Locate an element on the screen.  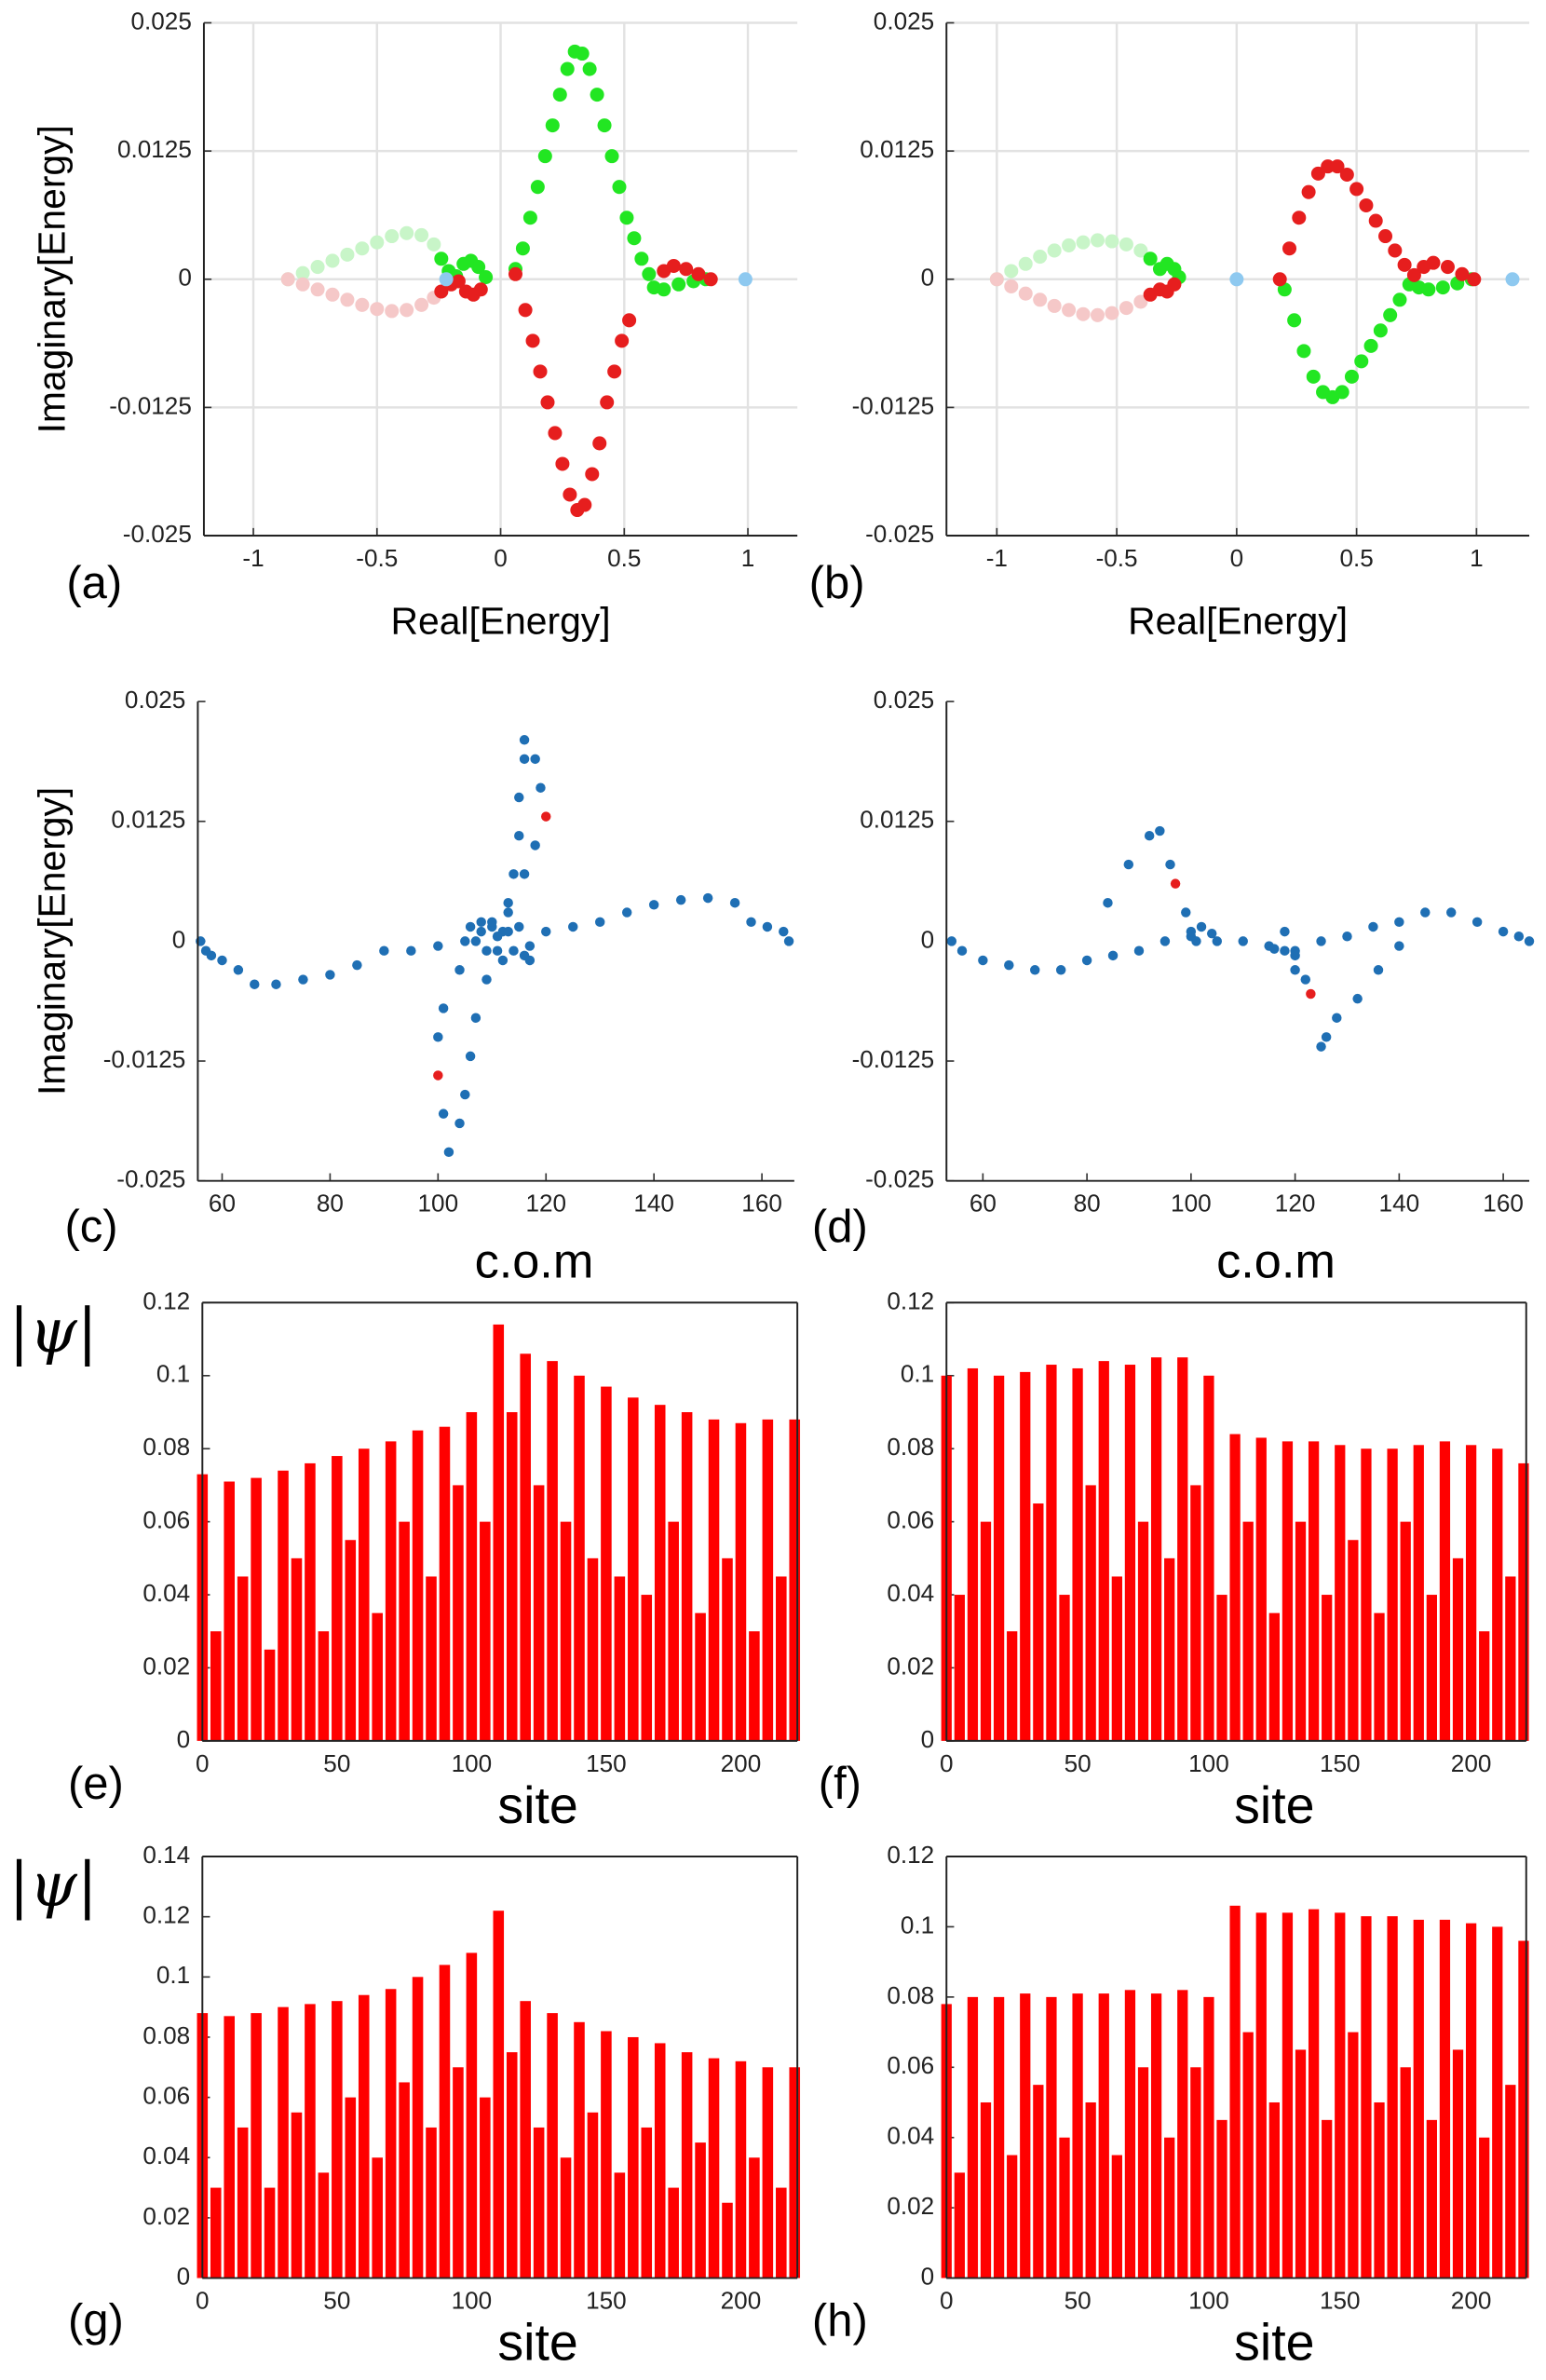
x-axis-label: Real[Energy] is located at coordinates (1238, 621).